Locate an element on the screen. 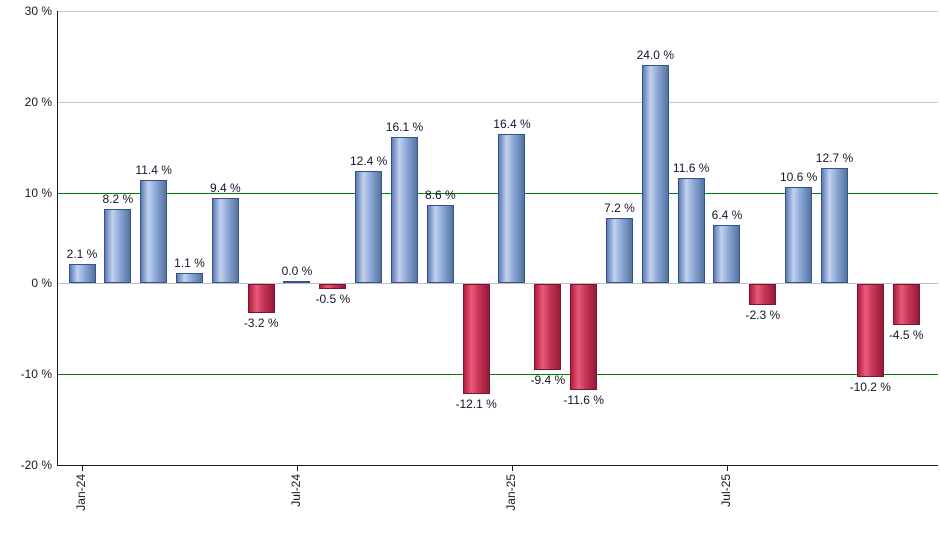 The image size is (940, 550). bar-value-label: -0.5 % is located at coordinates (333, 298).